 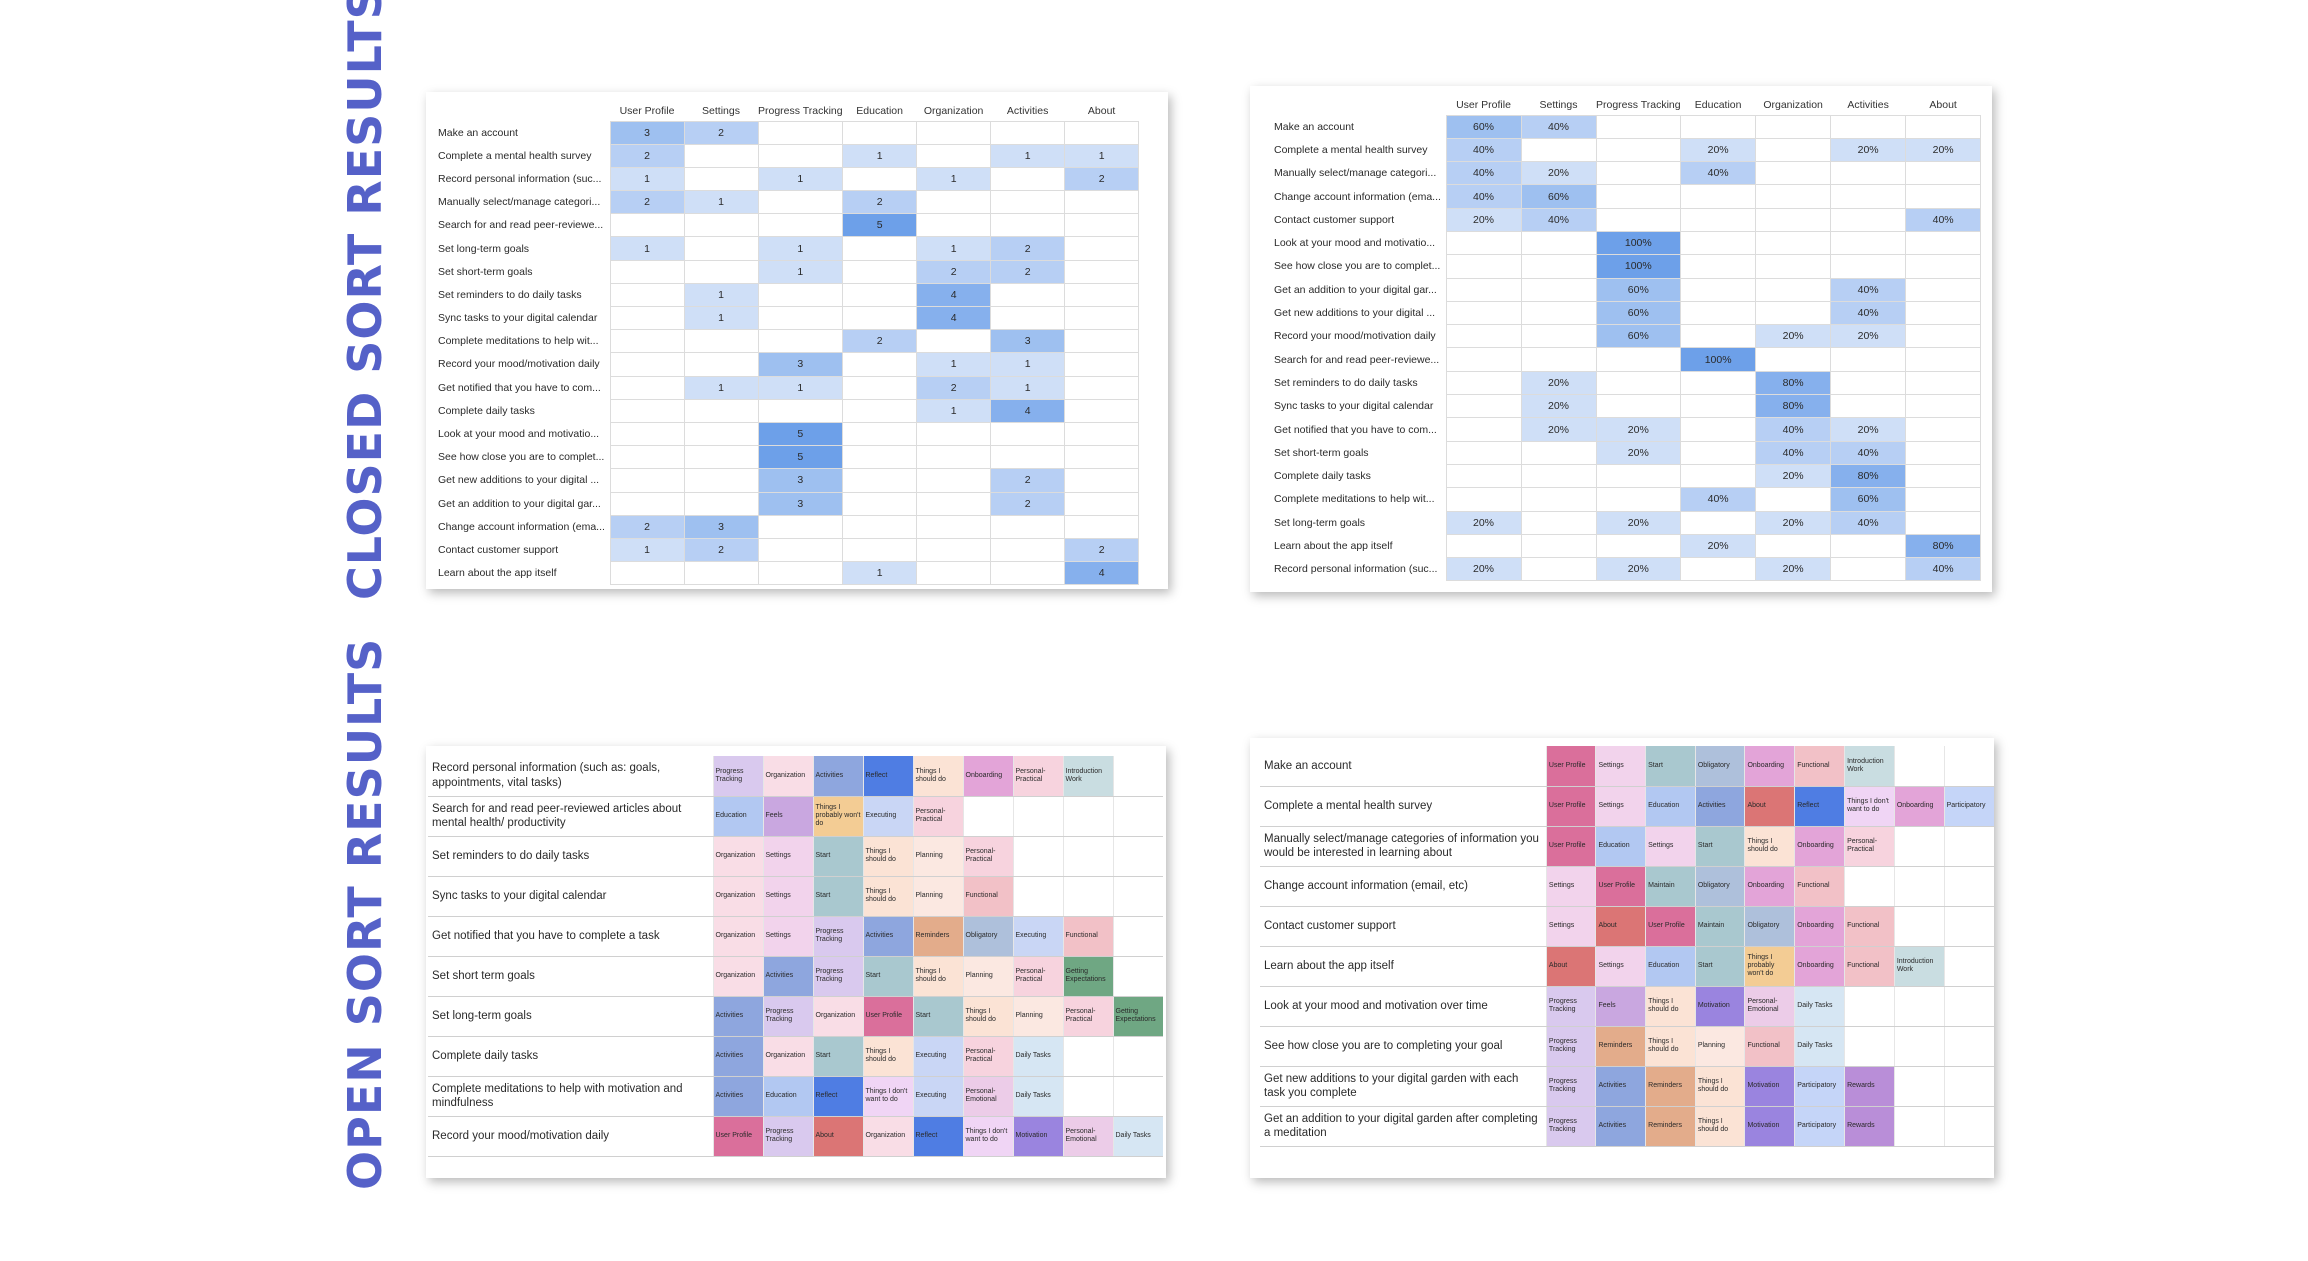 I want to click on table-row: Complete daily tasks 1 4, so click(x=787, y=410).